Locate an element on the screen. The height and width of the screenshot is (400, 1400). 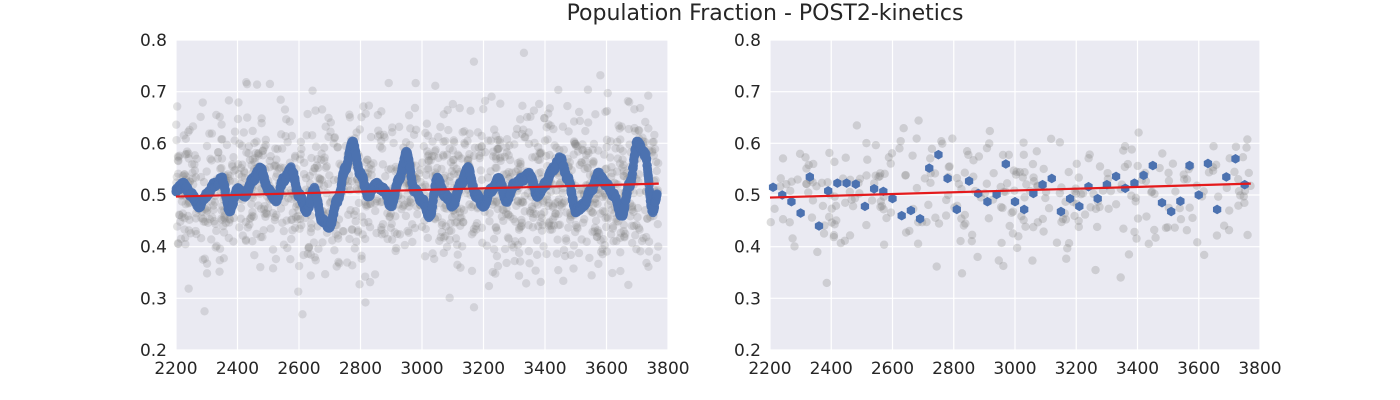
right-y-tick-label: 0.8 is located at coordinates (747, 41).